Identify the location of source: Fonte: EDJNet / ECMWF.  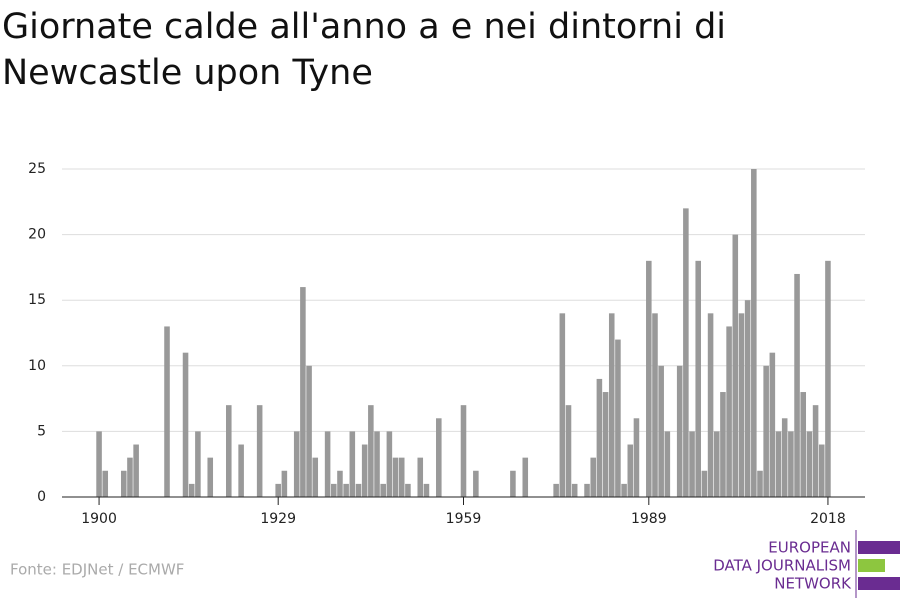
(97, 570).